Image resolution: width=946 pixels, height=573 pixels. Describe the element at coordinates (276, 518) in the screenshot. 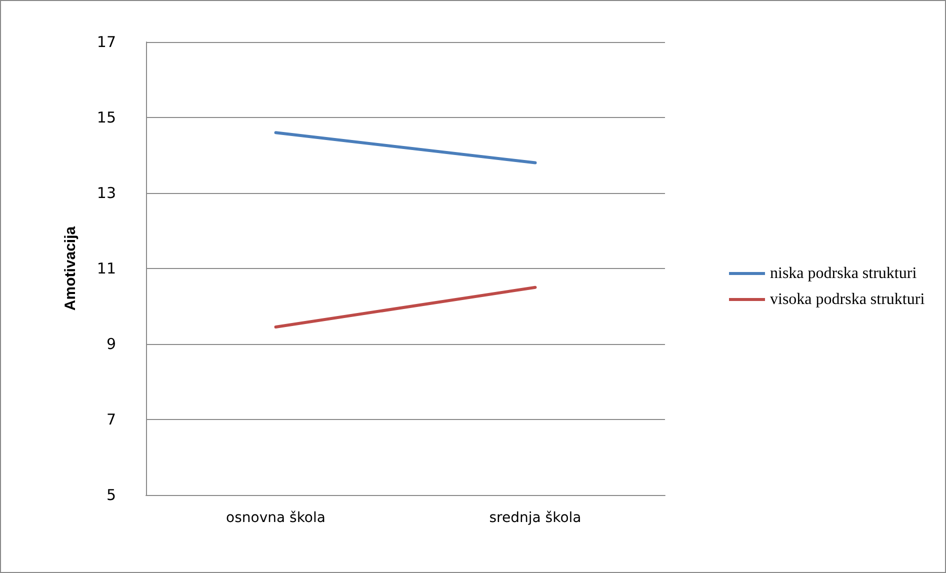

I see `x-tick-label: osnovna škola` at that location.